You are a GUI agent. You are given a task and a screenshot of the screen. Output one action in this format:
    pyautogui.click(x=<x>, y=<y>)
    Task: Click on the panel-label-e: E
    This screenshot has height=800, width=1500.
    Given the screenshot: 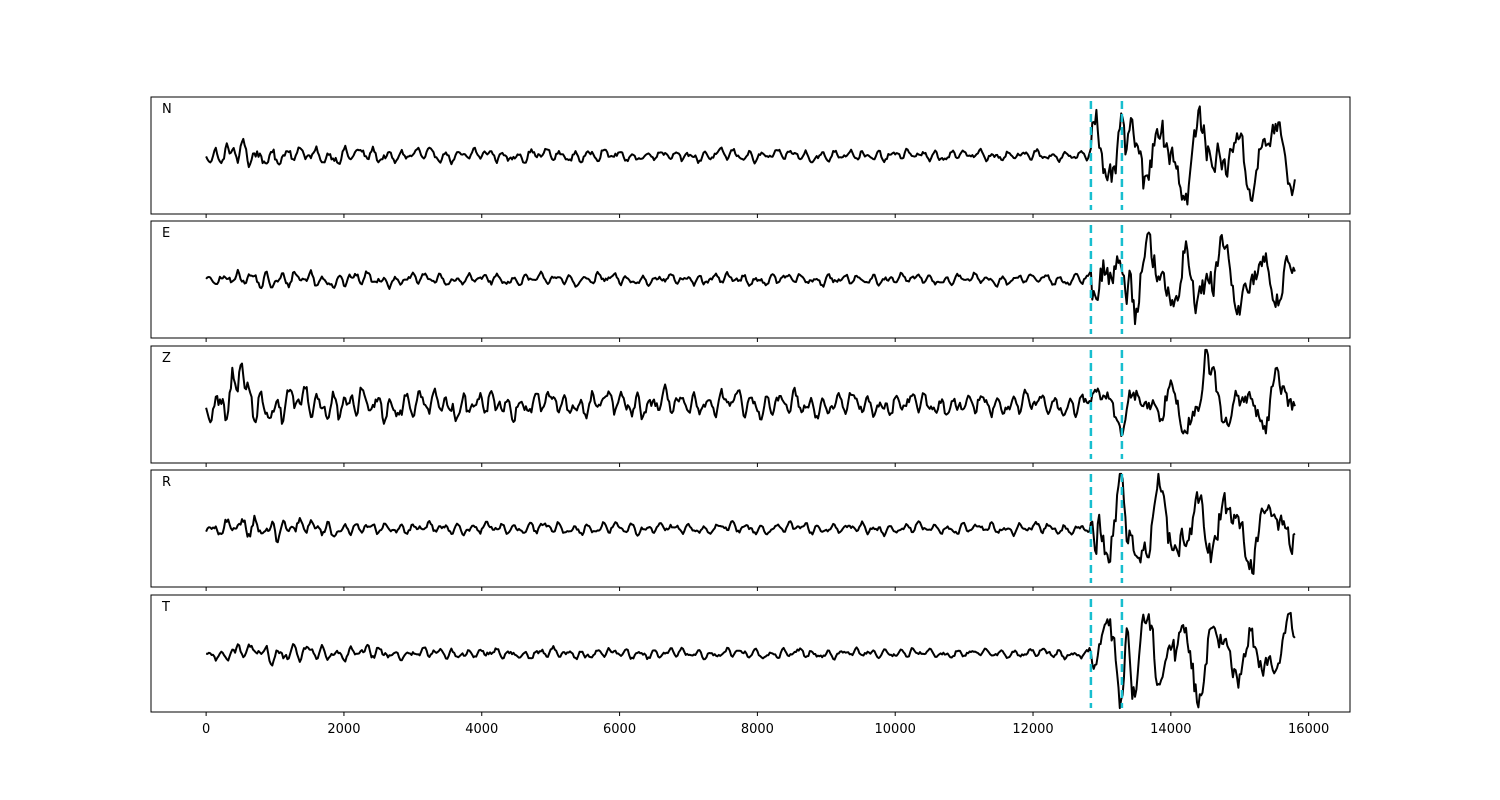 What is the action you would take?
    pyautogui.click(x=166, y=233)
    